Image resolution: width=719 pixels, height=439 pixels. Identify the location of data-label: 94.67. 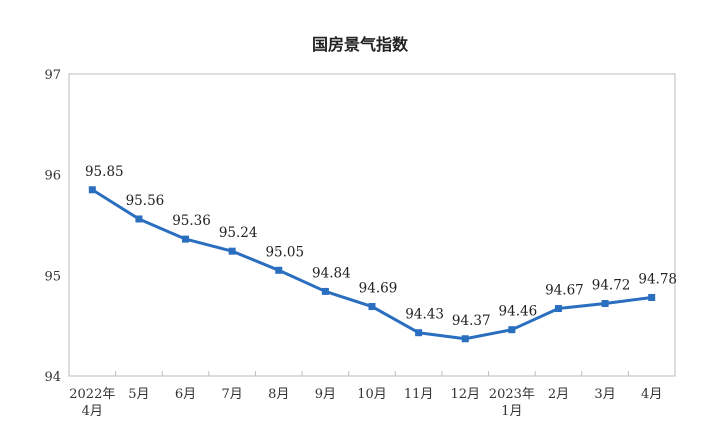
(564, 291).